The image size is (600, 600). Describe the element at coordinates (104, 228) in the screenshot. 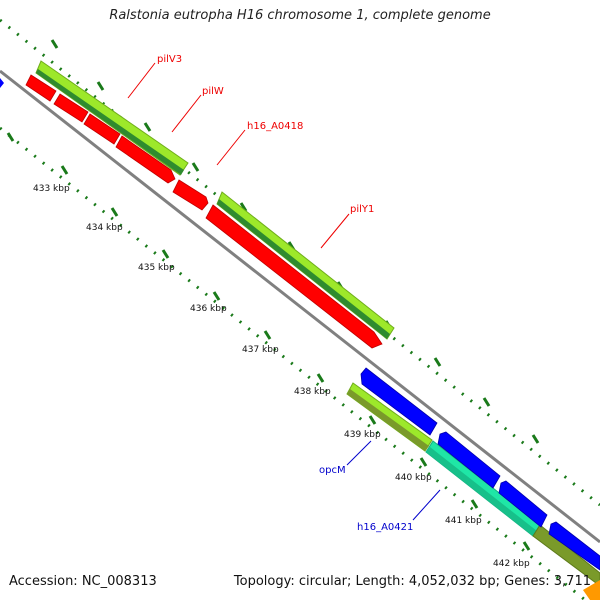

I see `tick-label-434: 434 kbp` at that location.